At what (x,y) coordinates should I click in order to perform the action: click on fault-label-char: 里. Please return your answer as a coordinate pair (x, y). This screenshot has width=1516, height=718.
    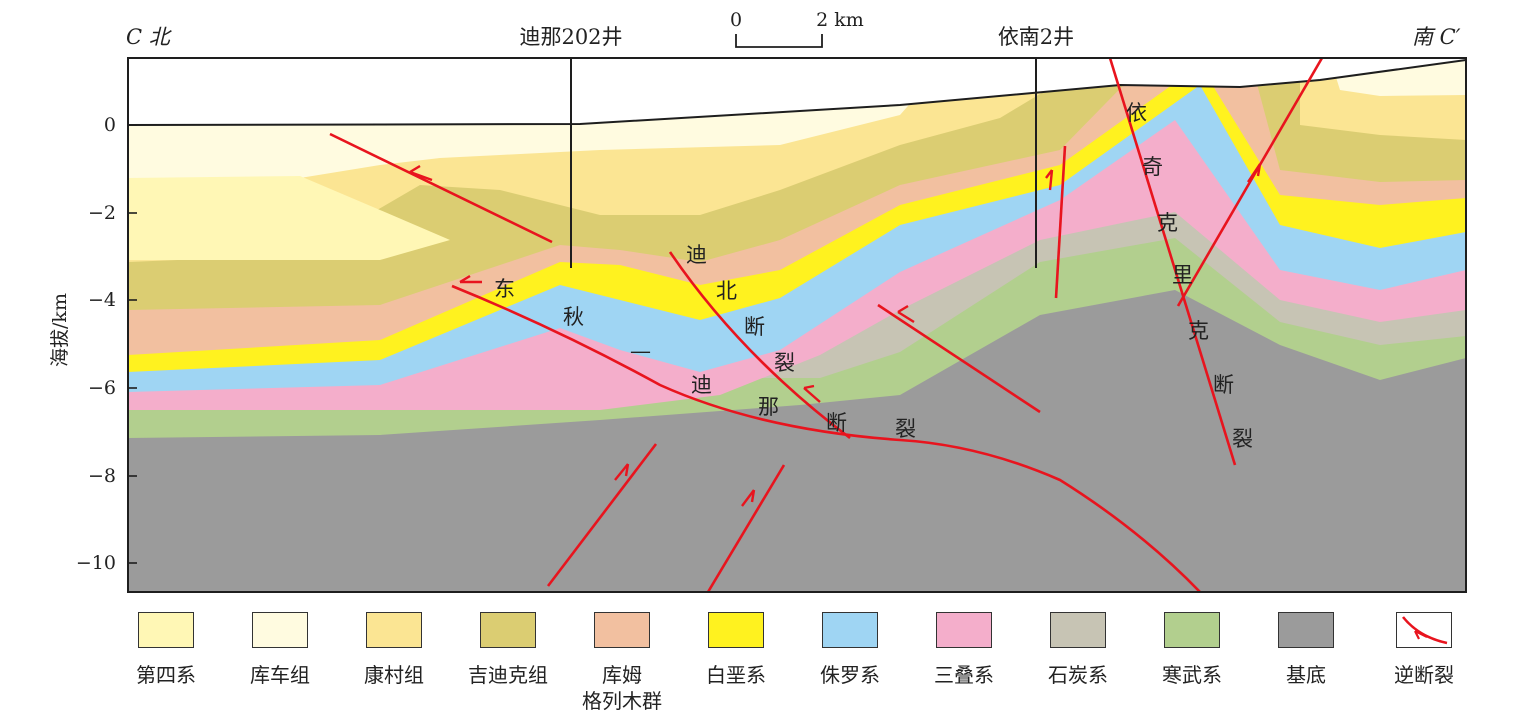
    Looking at the image, I should click on (1182, 275).